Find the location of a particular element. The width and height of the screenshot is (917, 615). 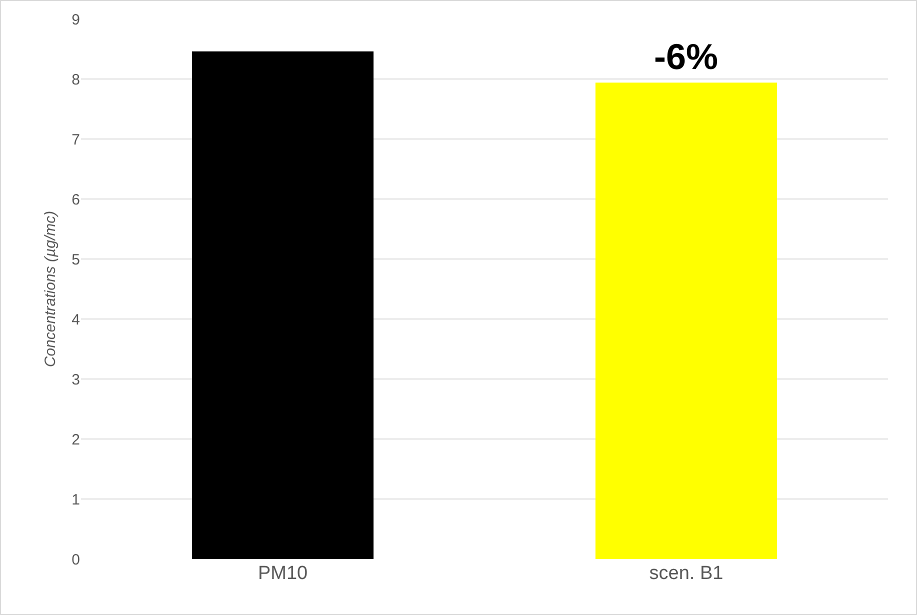

y-tick-label: 8 is located at coordinates (76, 79).